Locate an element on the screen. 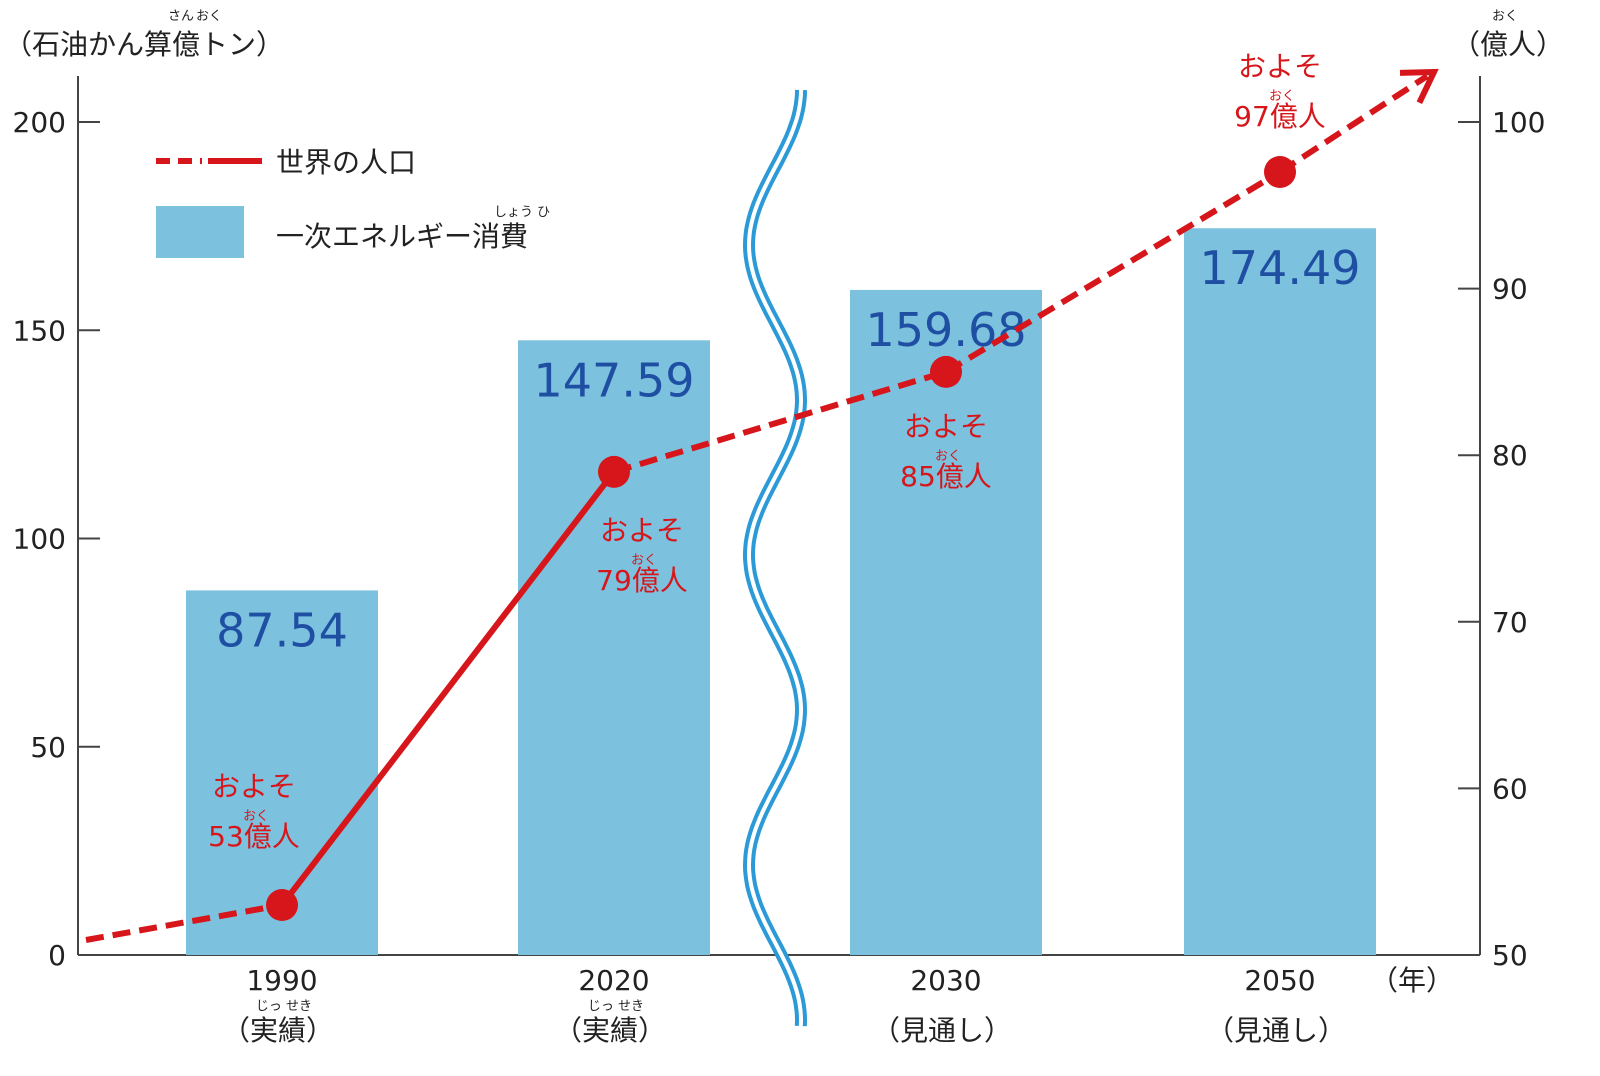  category-label: 2020 じっ せき（実績） is located at coordinates (610, 1005).